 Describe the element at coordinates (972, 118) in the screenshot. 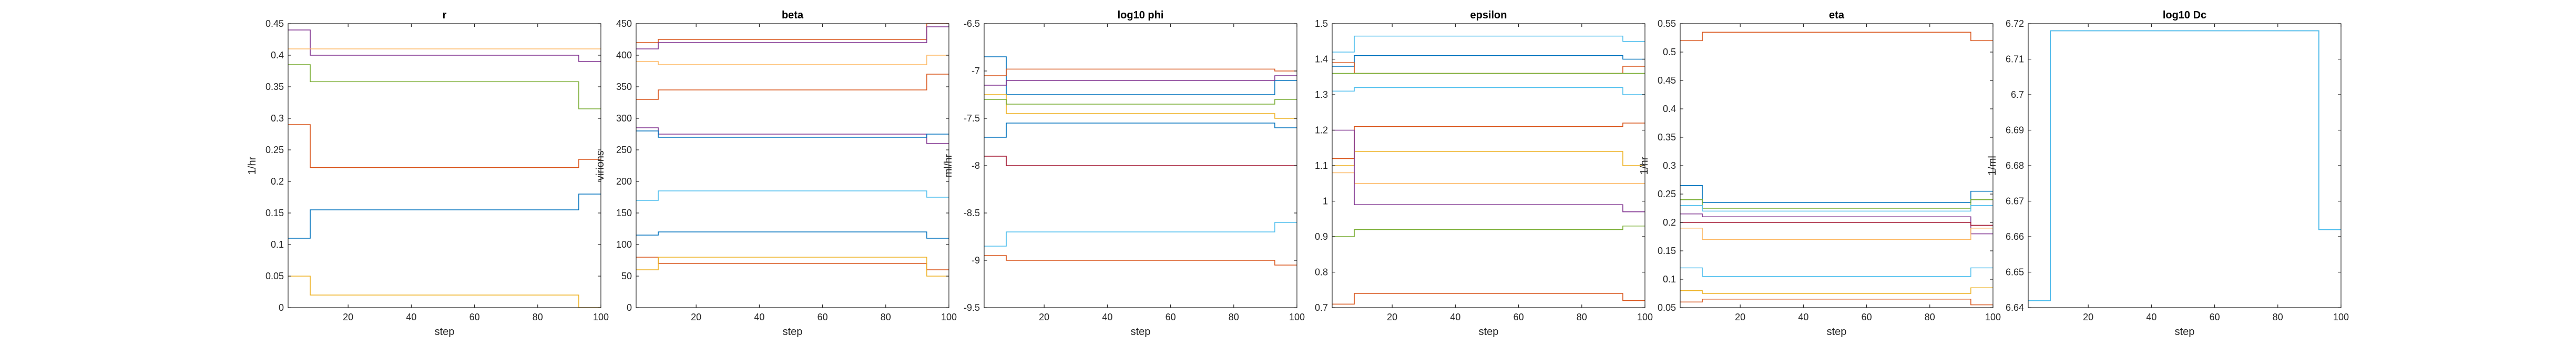

I see `y-tick-label: -7.5` at that location.